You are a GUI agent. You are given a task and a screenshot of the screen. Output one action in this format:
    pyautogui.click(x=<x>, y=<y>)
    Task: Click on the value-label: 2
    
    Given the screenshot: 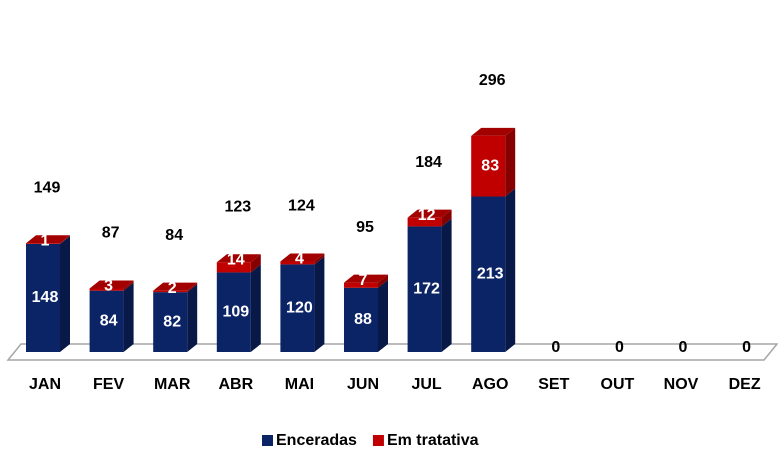 What is the action you would take?
    pyautogui.click(x=172, y=288)
    